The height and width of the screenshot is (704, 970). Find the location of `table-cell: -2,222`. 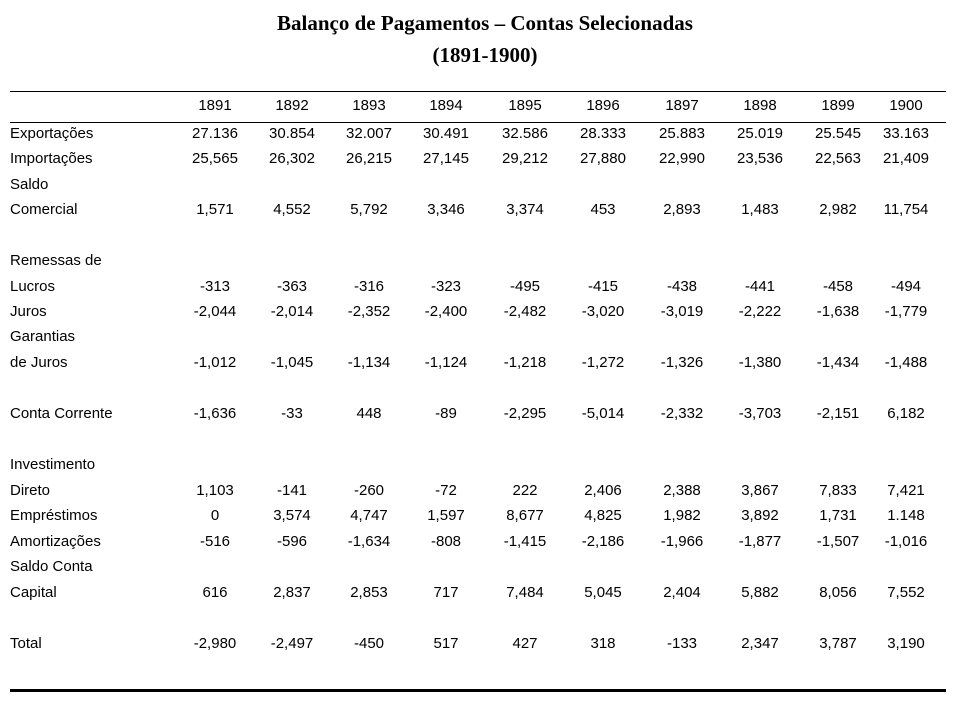

table-cell: -2,222 is located at coordinates (760, 311).